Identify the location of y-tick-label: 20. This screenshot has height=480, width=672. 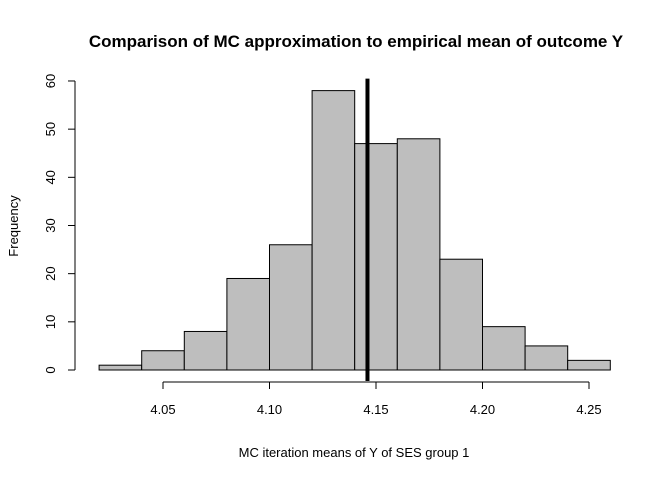
(50, 273).